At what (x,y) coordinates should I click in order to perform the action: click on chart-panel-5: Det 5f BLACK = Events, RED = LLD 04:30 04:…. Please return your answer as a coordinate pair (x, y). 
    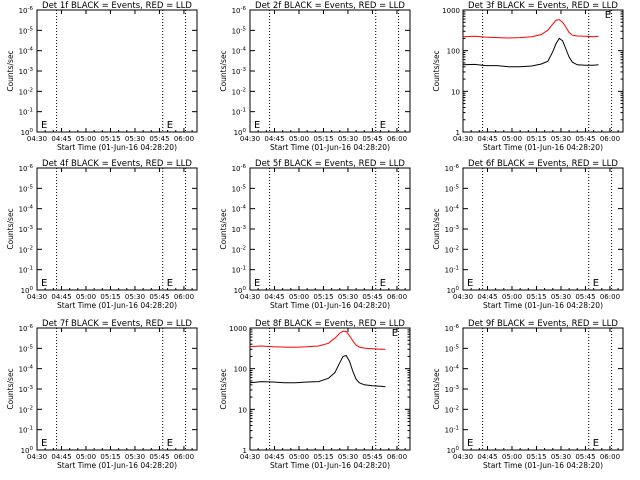
    Looking at the image, I should click on (315, 234).